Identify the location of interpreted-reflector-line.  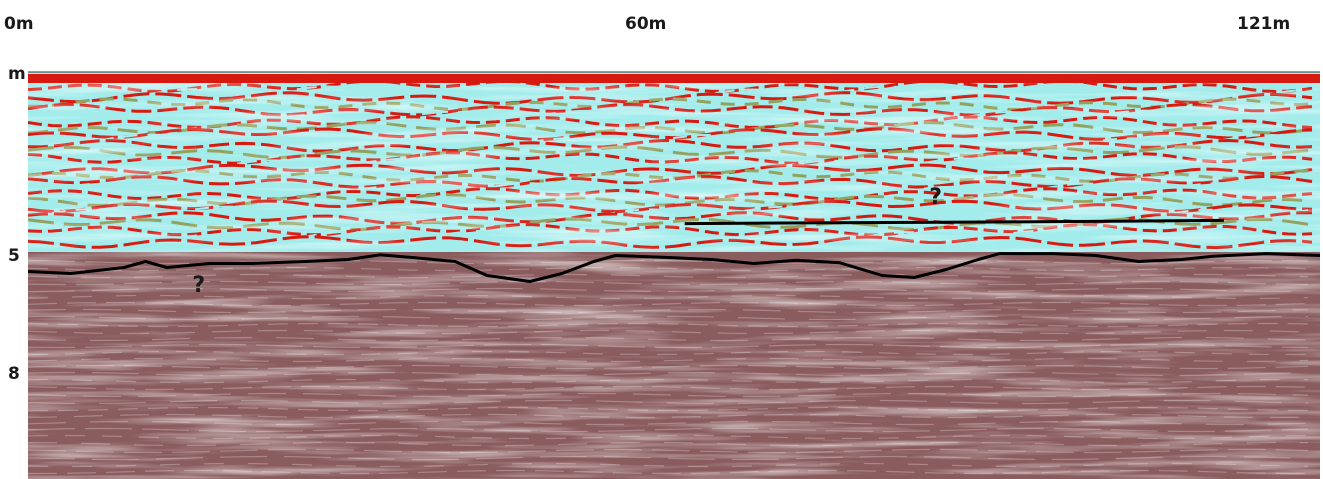
(954, 222).